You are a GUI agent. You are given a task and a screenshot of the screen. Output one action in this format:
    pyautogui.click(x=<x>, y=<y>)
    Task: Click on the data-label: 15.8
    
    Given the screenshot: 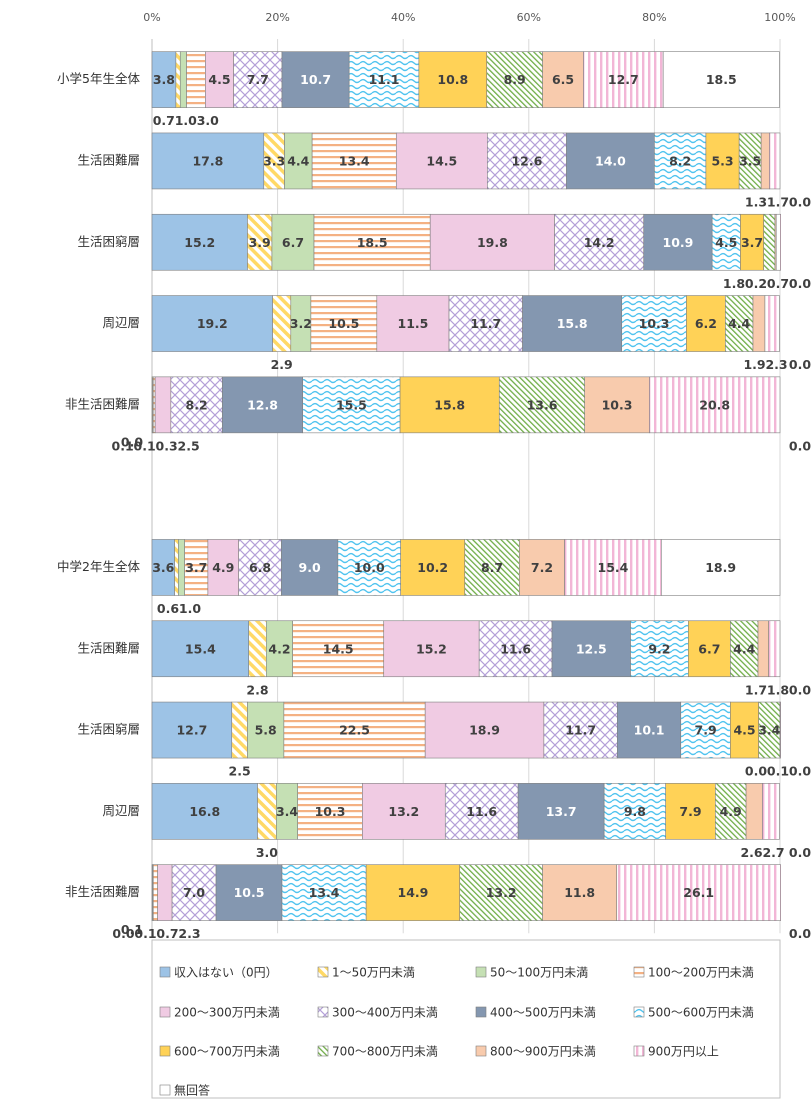 What is the action you would take?
    pyautogui.click(x=449, y=404)
    